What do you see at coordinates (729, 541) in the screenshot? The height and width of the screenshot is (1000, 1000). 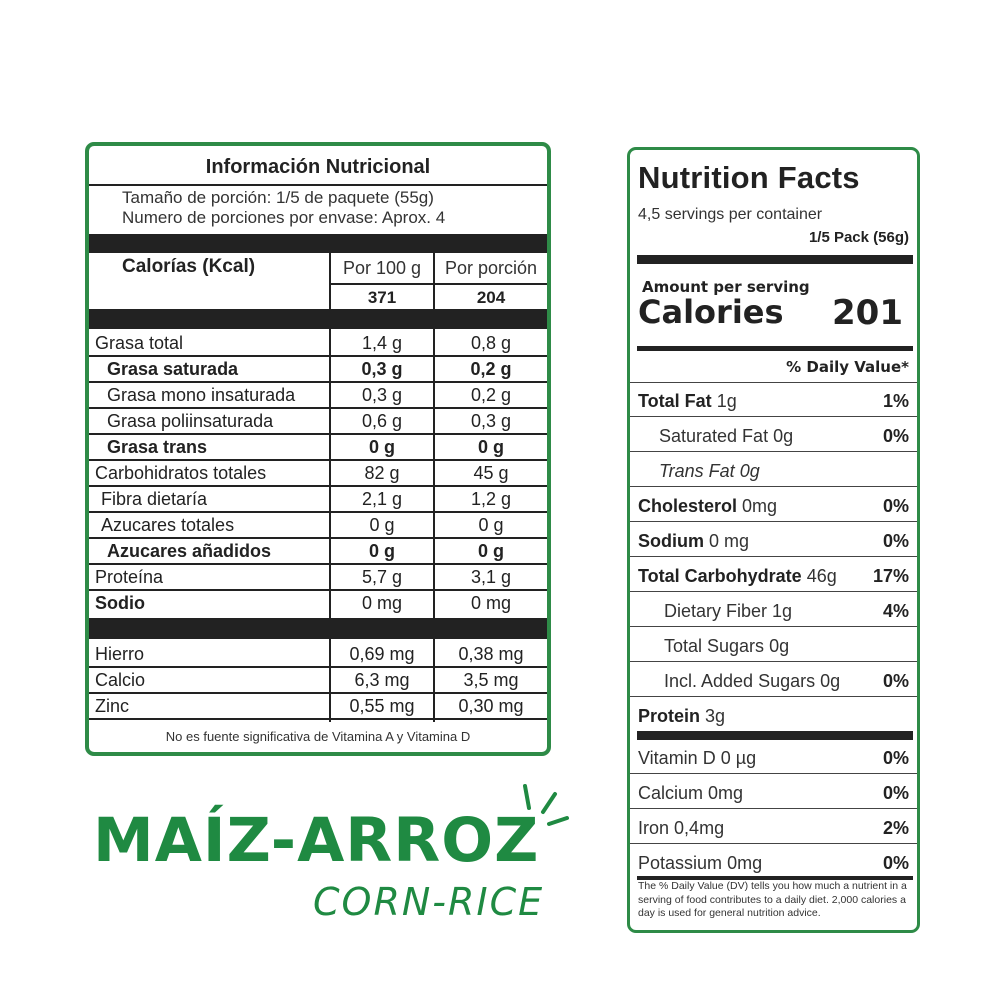 I see `en-row-amount: 0 mg` at bounding box center [729, 541].